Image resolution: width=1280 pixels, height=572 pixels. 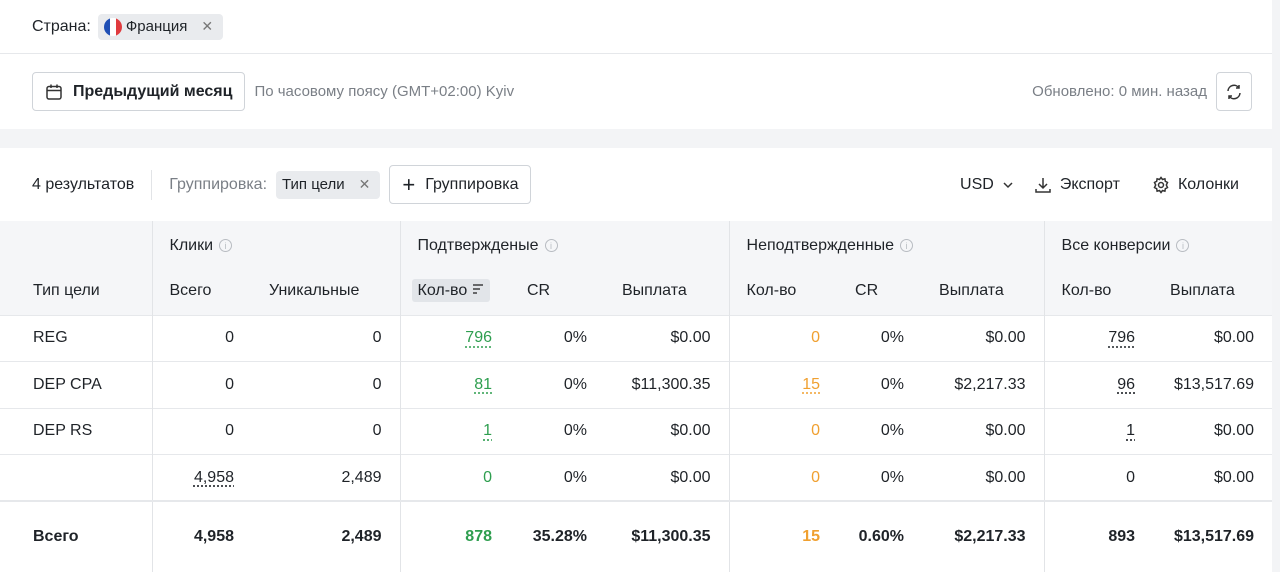 What do you see at coordinates (557, 291) in the screenshot?
I see `column-header: CR` at bounding box center [557, 291].